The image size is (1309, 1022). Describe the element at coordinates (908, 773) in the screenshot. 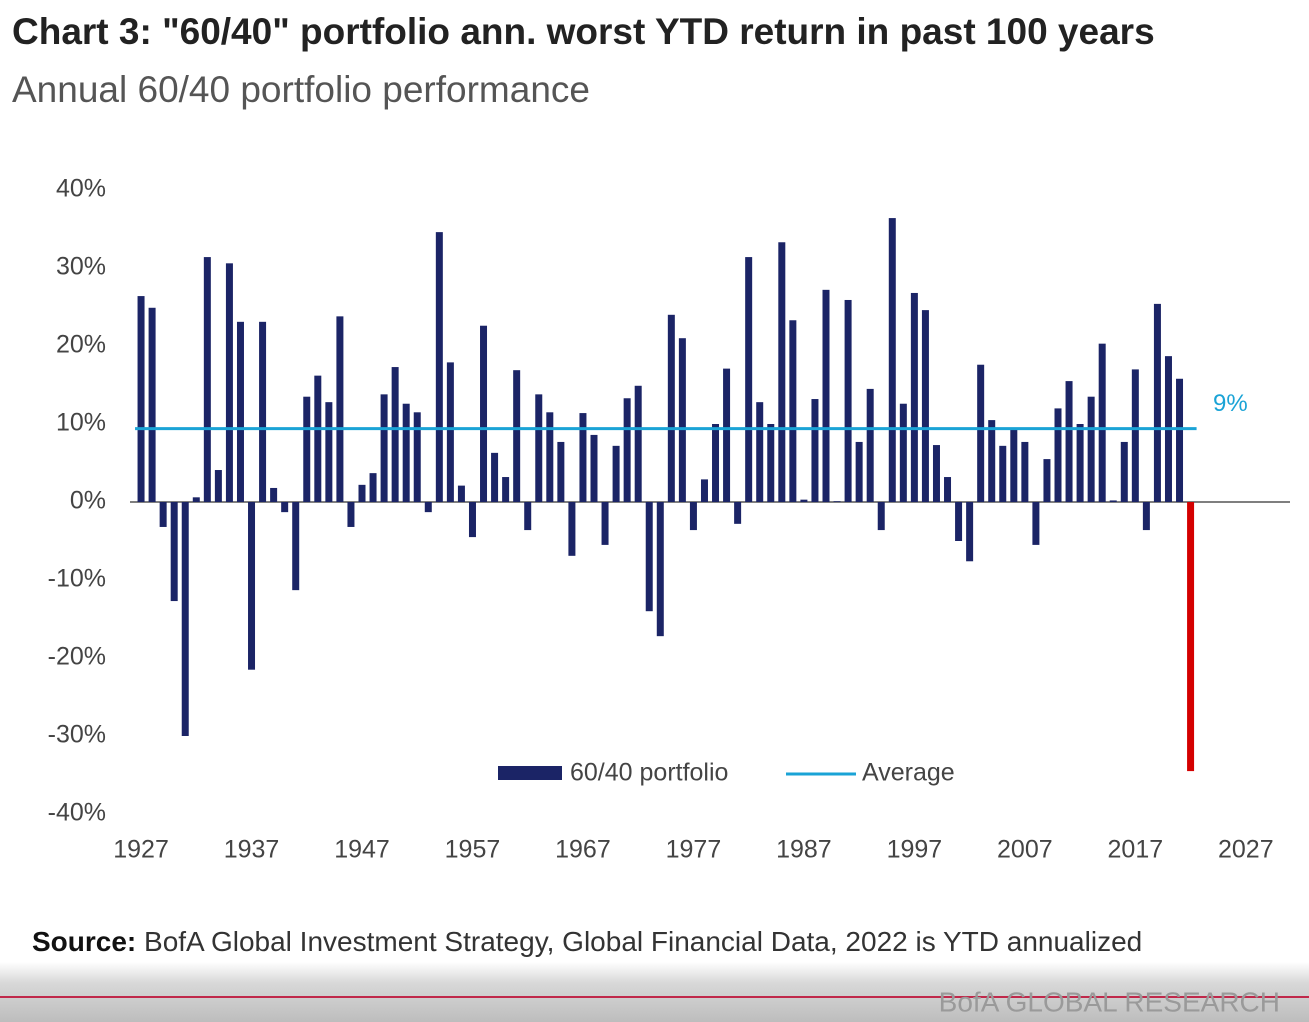

I see `legend-label: Average` at that location.